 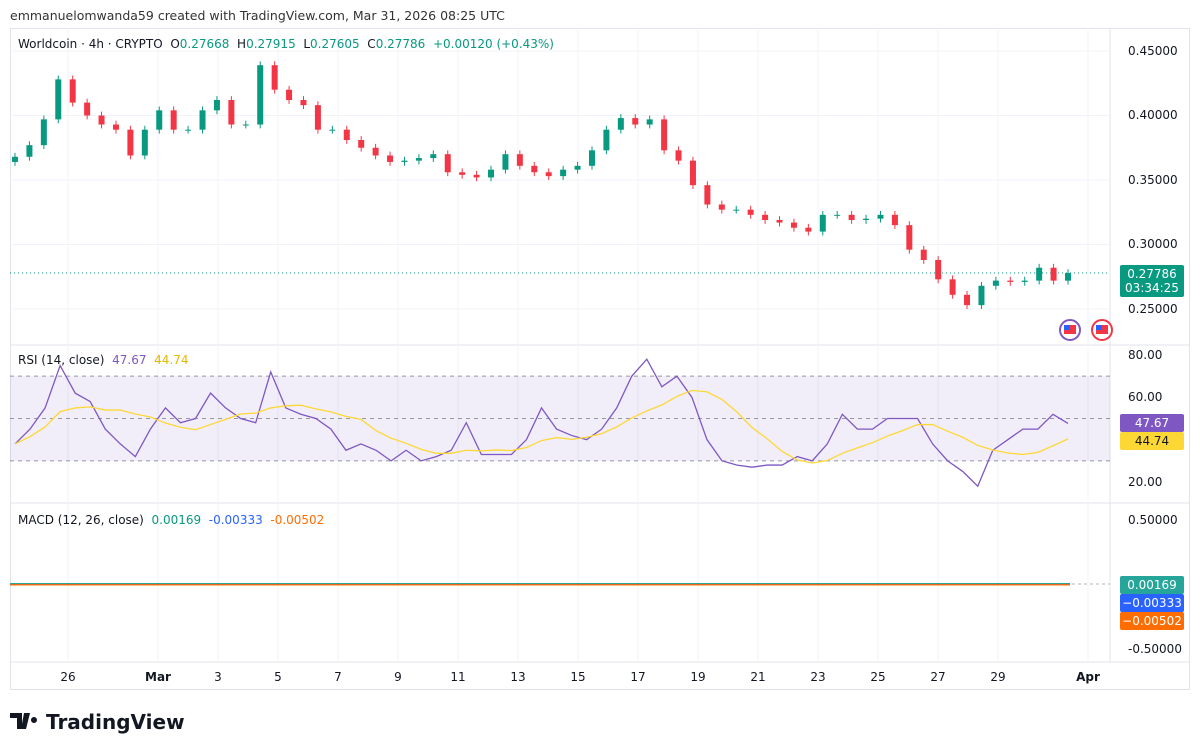 What do you see at coordinates (242, 44) in the screenshot?
I see `high-label: H` at bounding box center [242, 44].